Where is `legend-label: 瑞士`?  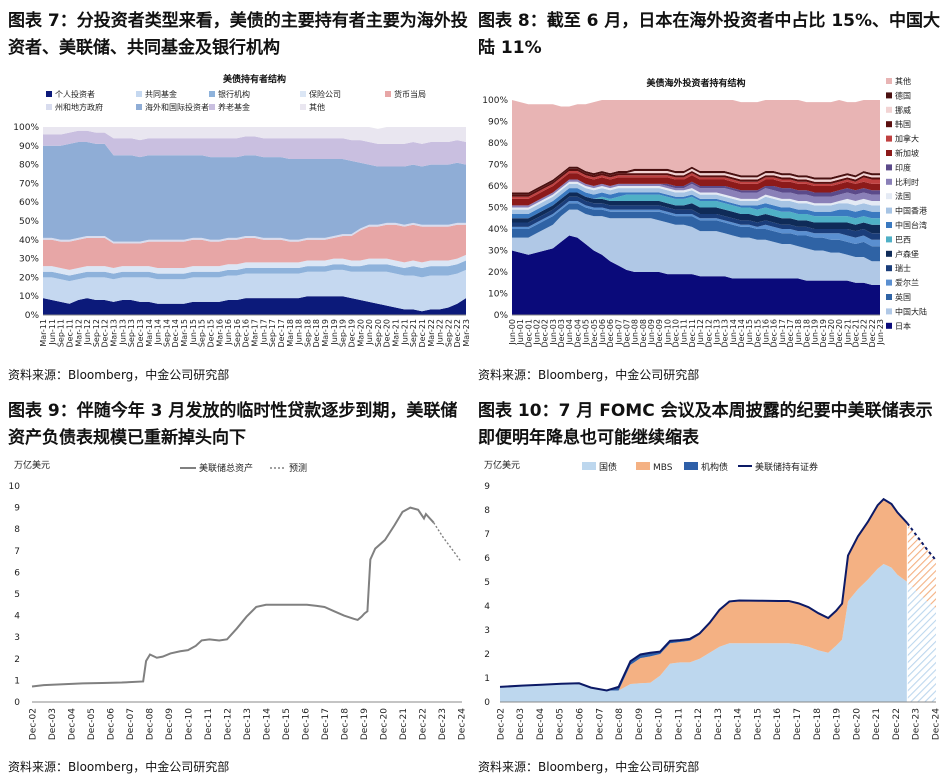 legend-label: 瑞士 is located at coordinates (903, 268).